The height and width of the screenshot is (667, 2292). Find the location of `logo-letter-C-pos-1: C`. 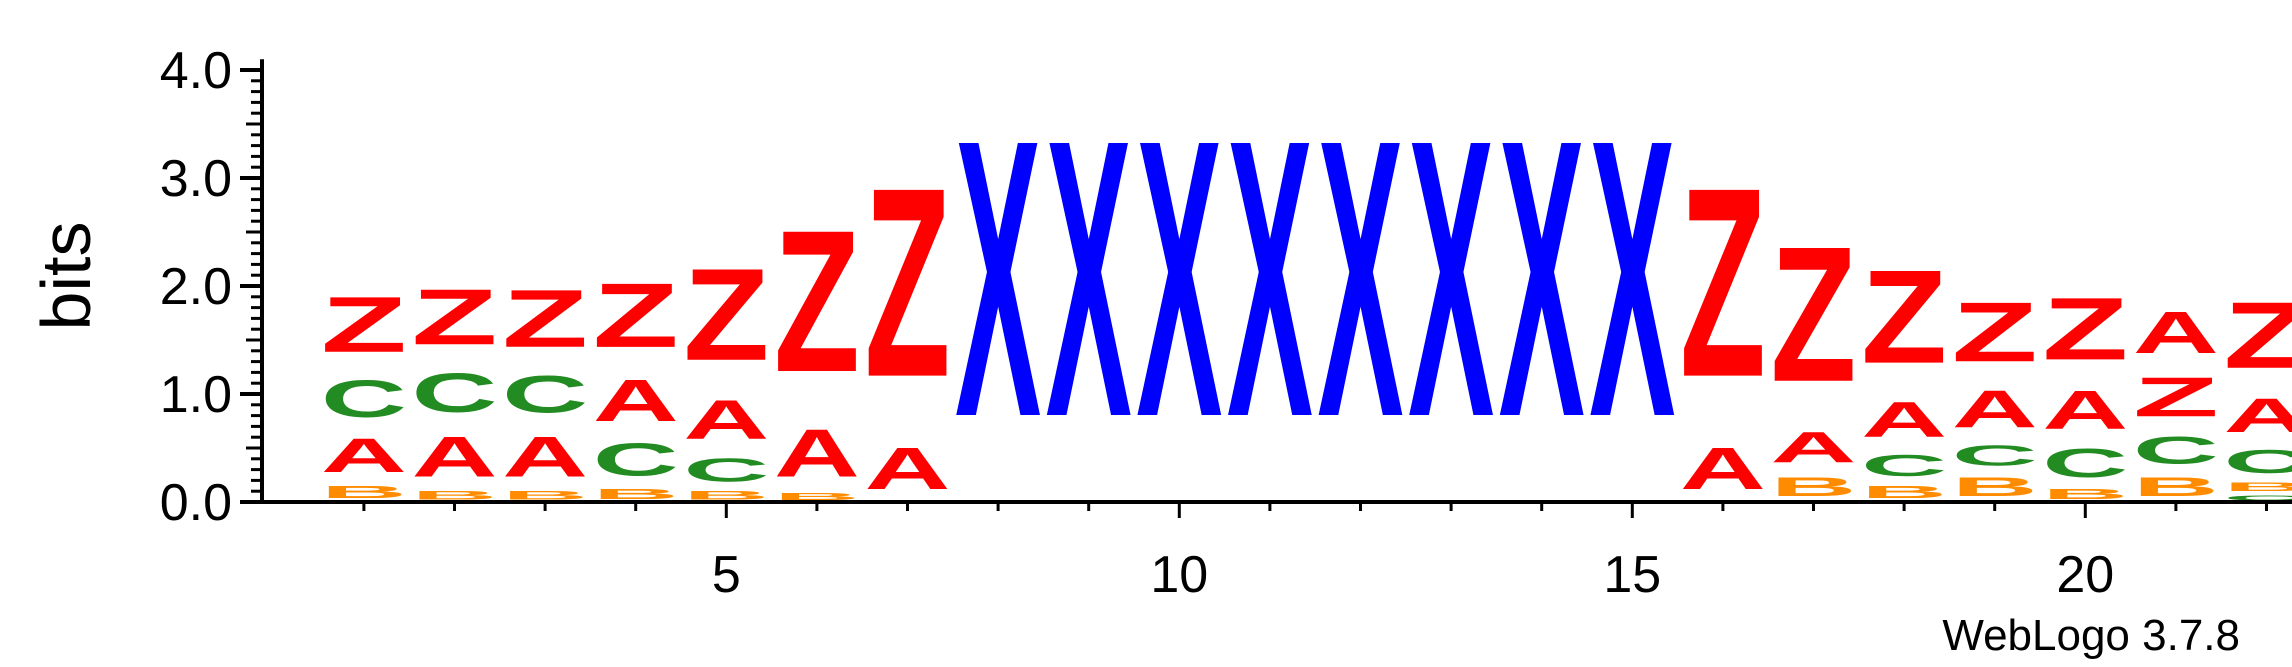

logo-letter-C-pos-1: C is located at coordinates (364, 398).